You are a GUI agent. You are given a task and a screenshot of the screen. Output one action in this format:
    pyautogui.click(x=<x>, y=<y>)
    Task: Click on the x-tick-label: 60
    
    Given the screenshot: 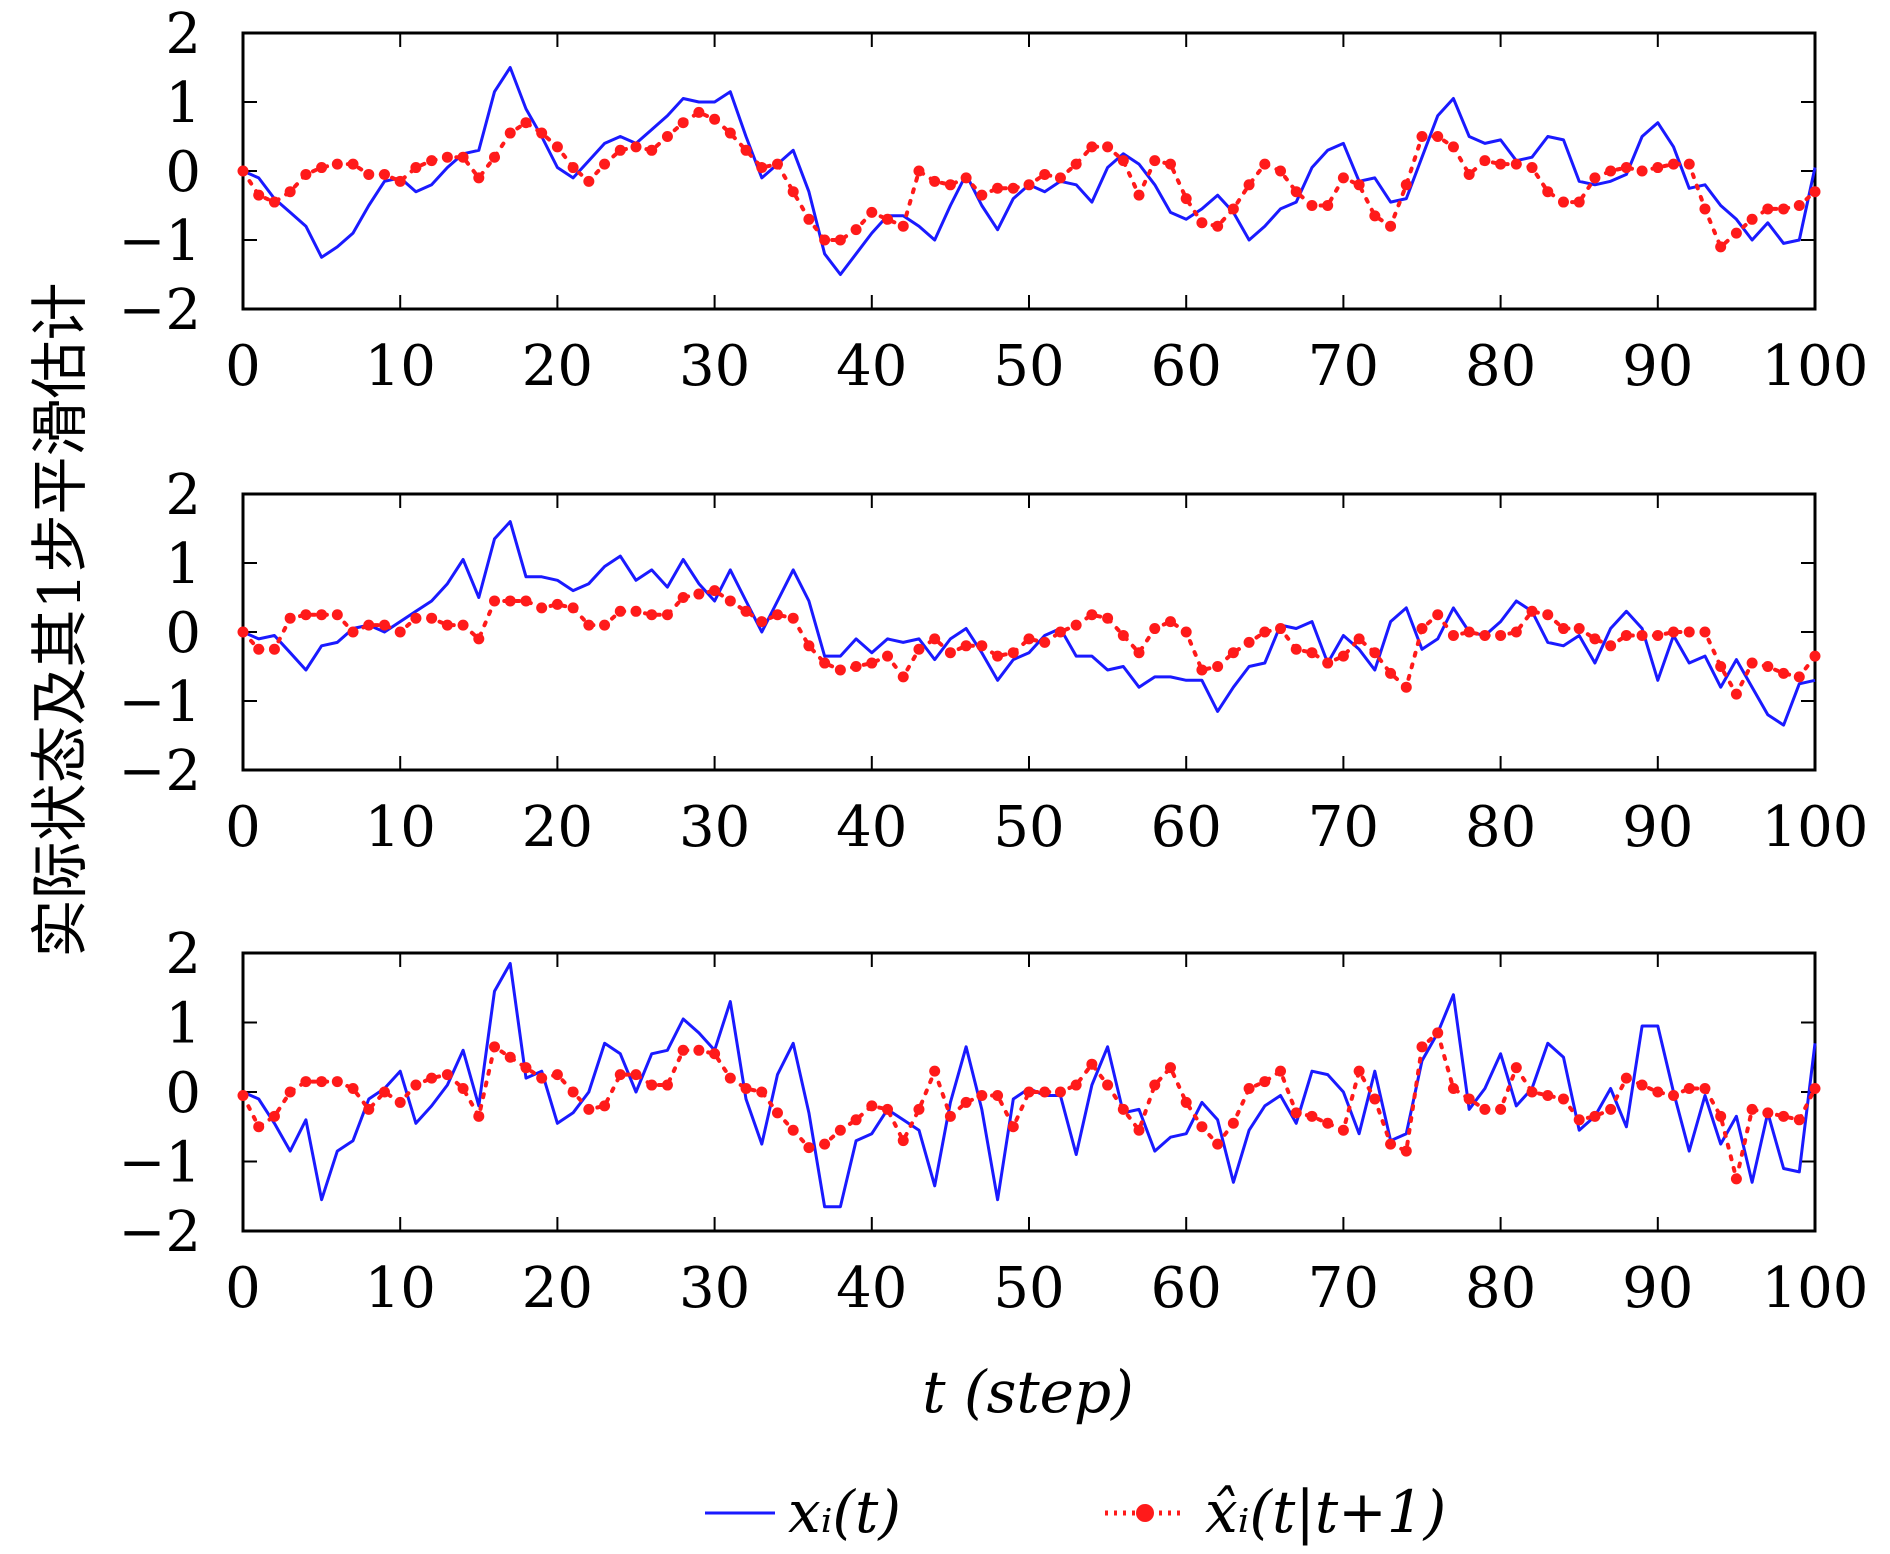 What is the action you would take?
    pyautogui.click(x=1186, y=366)
    